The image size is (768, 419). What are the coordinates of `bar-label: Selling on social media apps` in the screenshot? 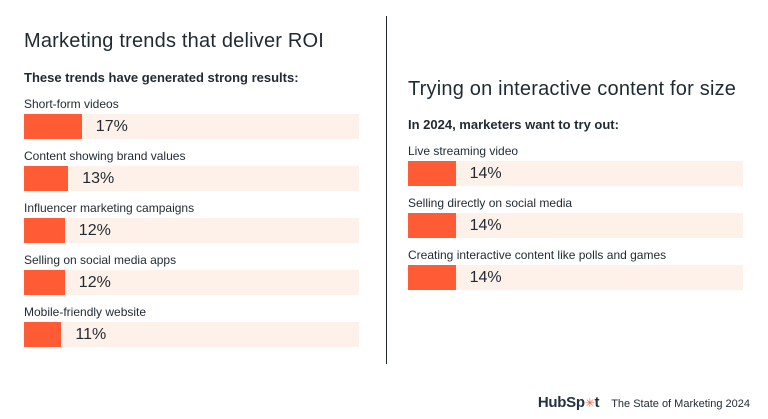 It's located at (100, 260).